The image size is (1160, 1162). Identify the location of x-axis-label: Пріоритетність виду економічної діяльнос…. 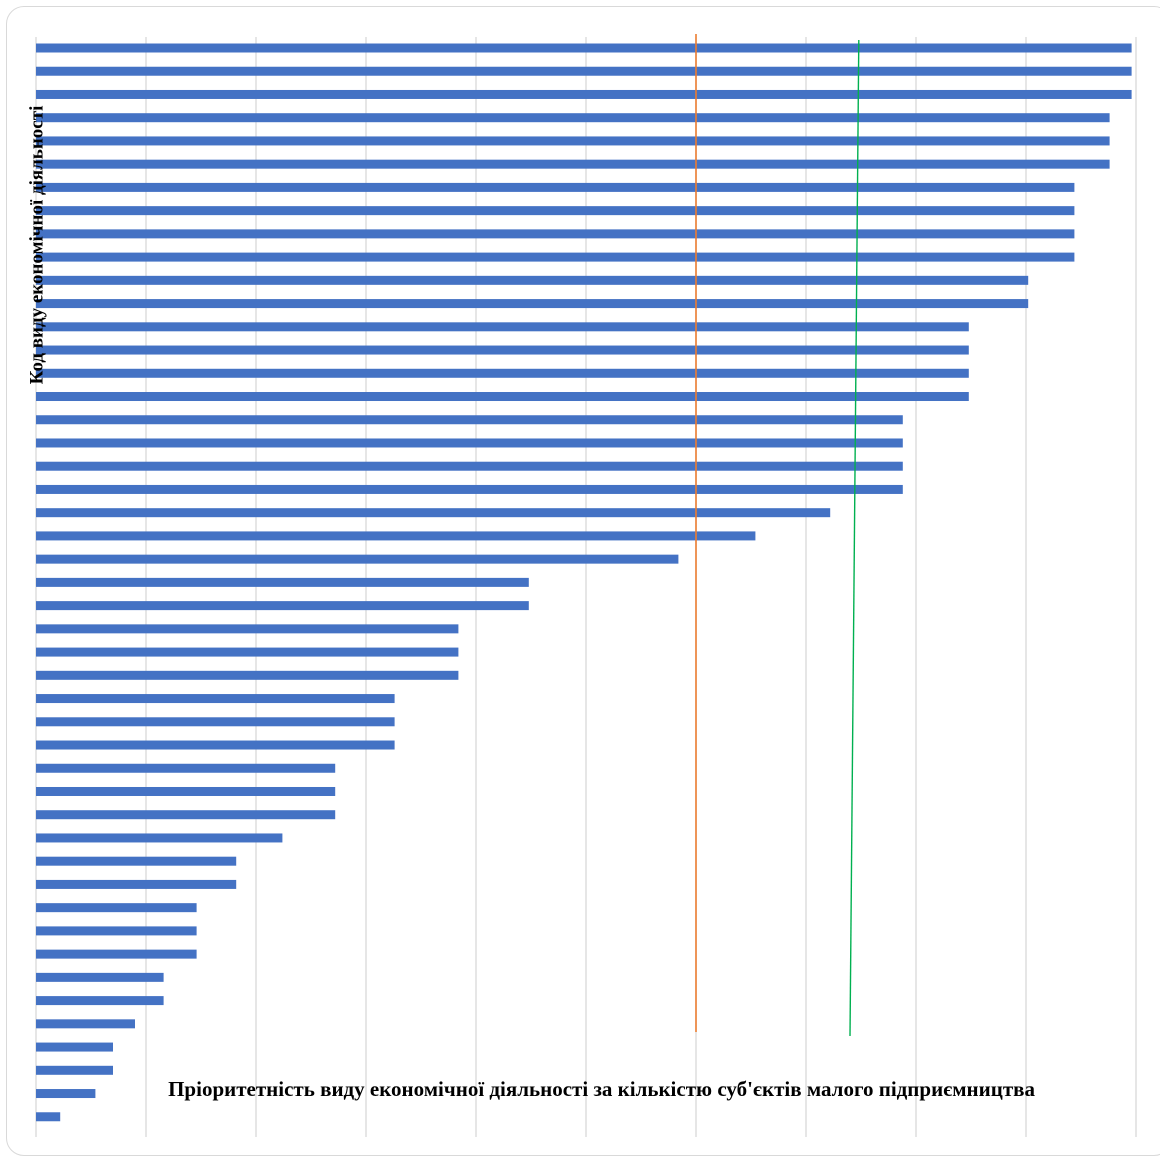
(601, 1089).